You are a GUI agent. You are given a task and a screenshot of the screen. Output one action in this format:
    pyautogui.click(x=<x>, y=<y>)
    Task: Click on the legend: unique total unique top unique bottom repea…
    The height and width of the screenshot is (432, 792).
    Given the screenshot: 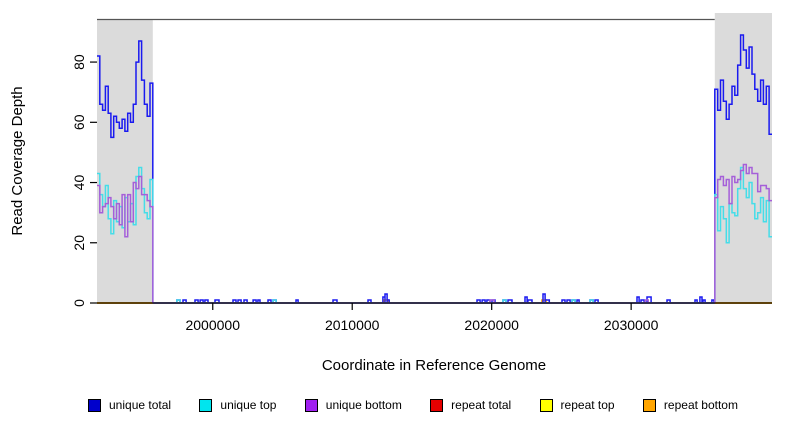 What is the action you would take?
    pyautogui.click(x=413, y=405)
    